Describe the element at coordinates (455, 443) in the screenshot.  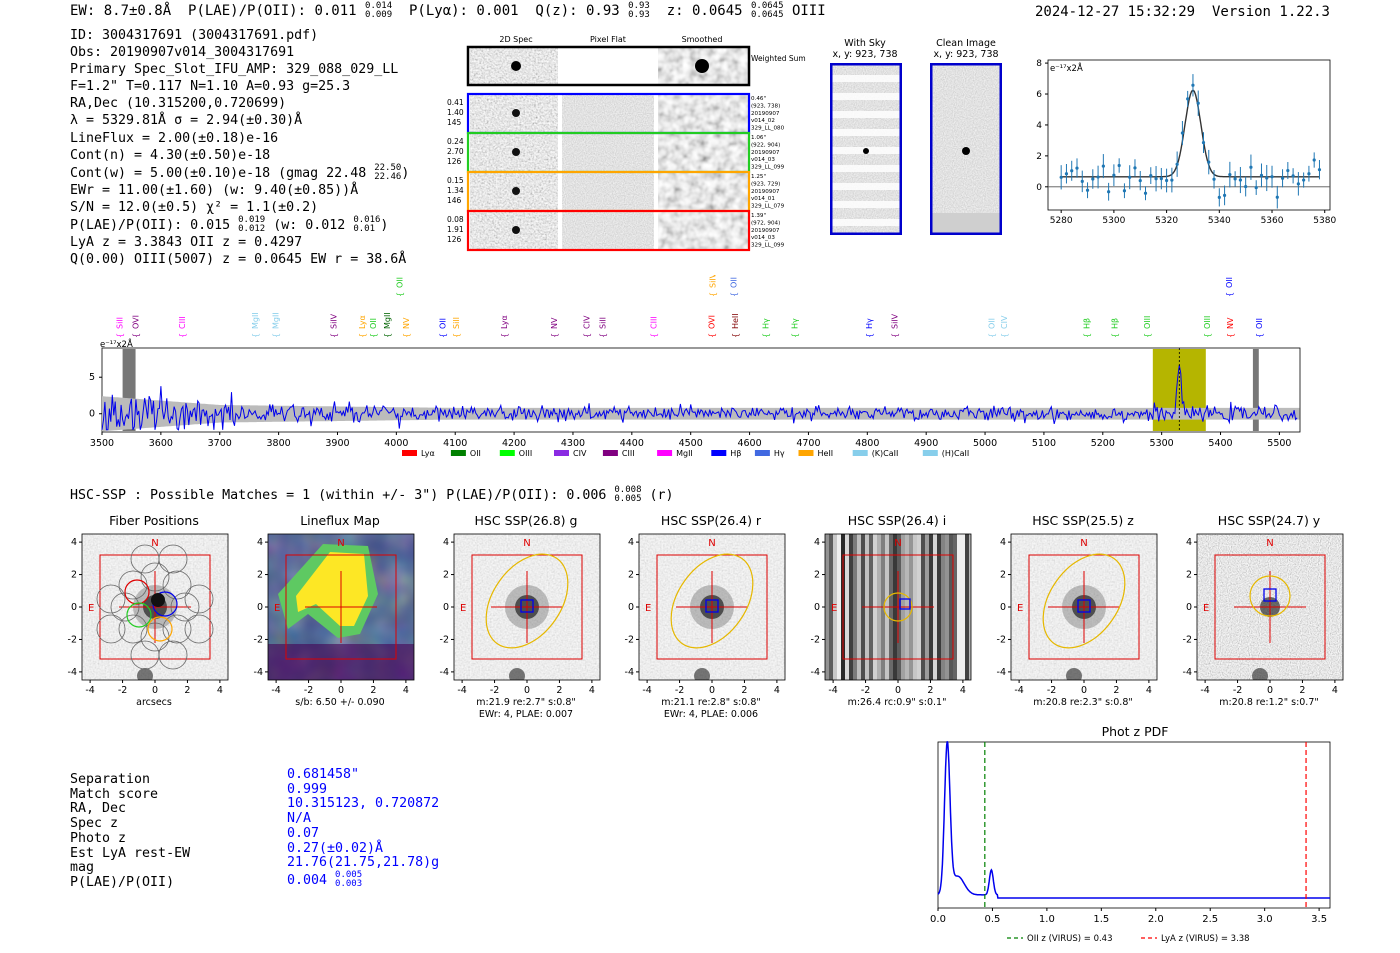
I see `full-xtick-label: 4100` at that location.